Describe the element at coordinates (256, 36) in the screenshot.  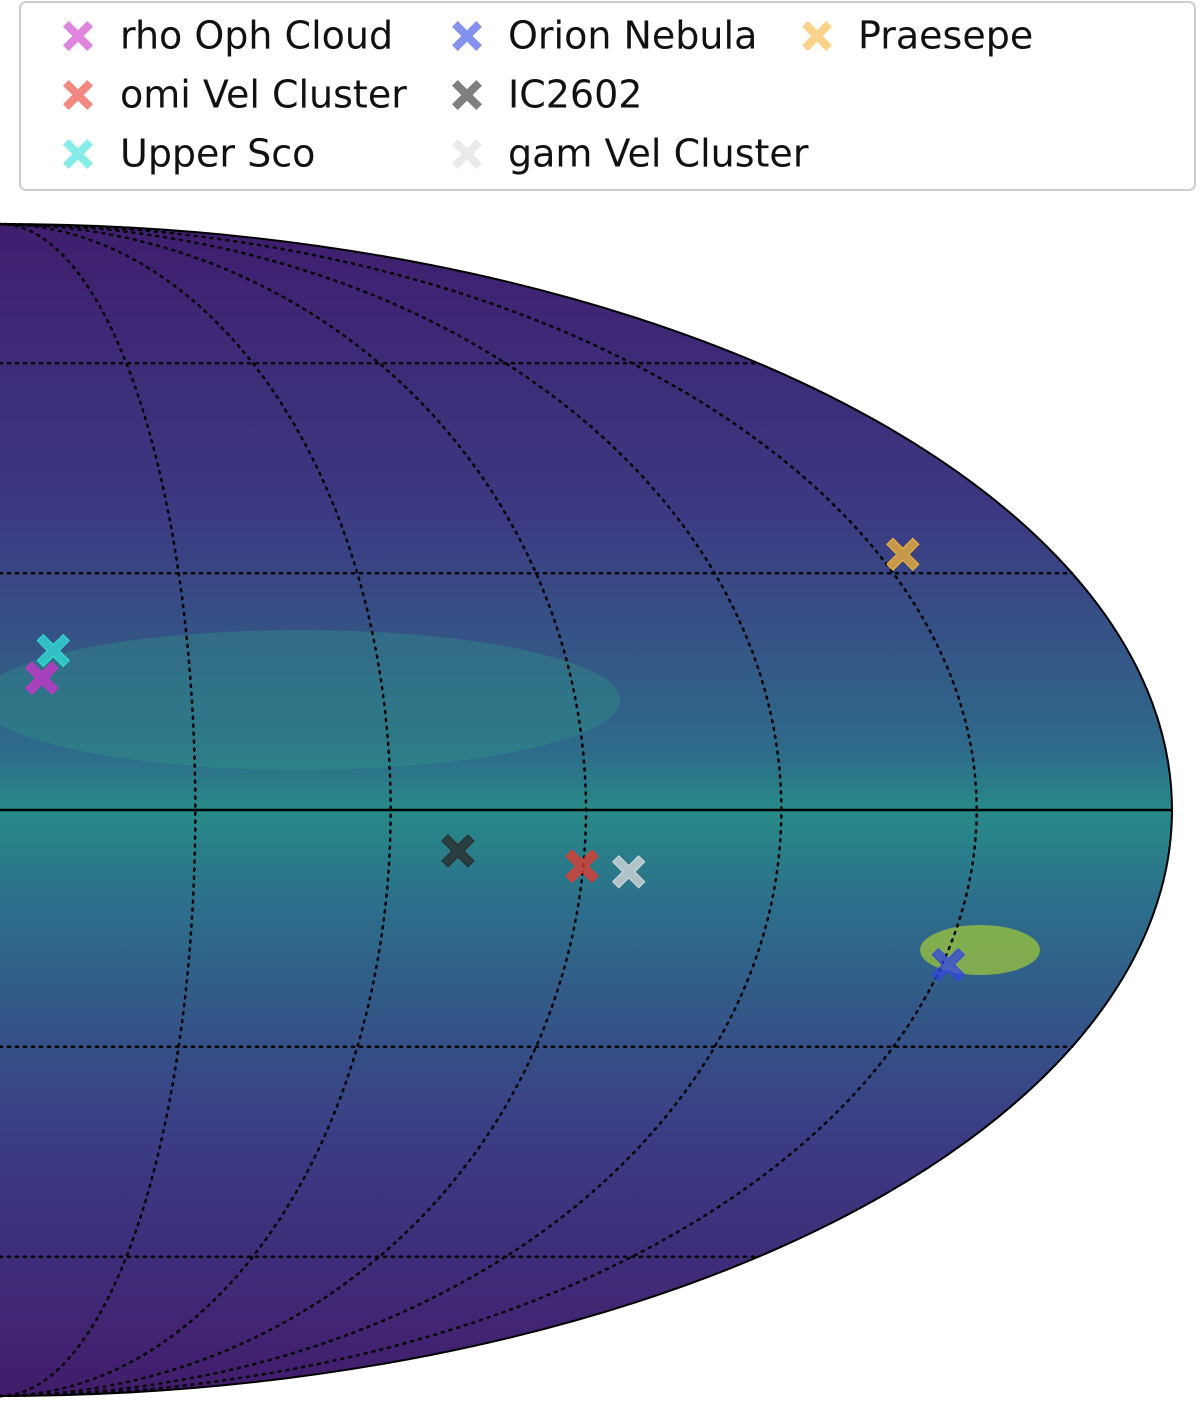
I see `legend-label: rho Oph Cloud` at that location.